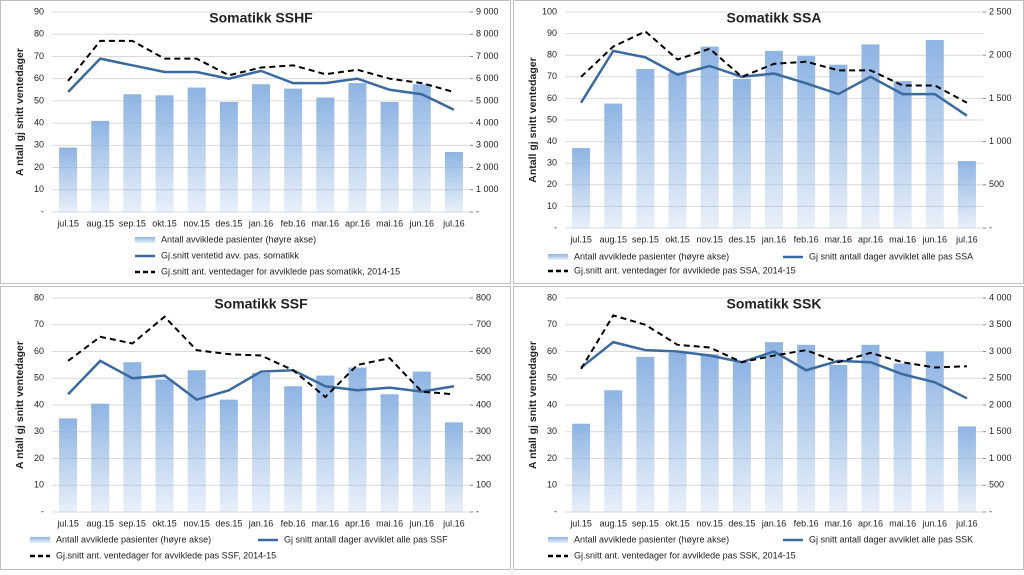 This screenshot has height=575, width=1024. What do you see at coordinates (422, 523) in the screenshot?
I see `x-tick-label: jun.16` at bounding box center [422, 523].